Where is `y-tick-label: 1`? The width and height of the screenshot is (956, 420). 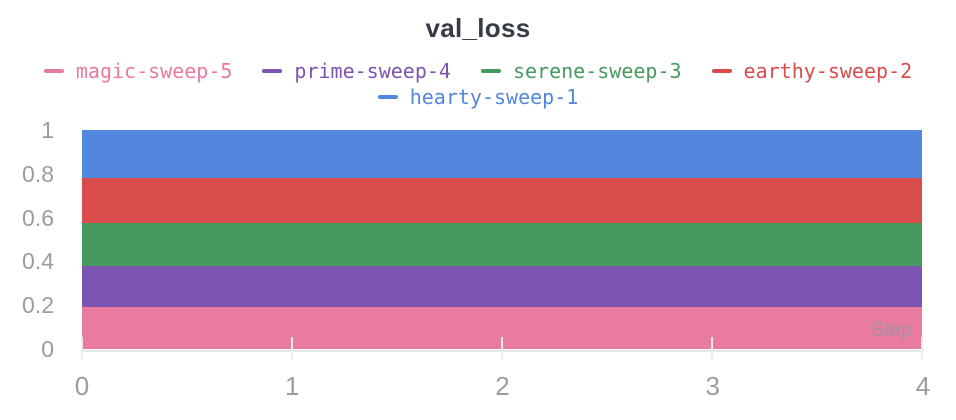 y-tick-label: 1 is located at coordinates (47, 130).